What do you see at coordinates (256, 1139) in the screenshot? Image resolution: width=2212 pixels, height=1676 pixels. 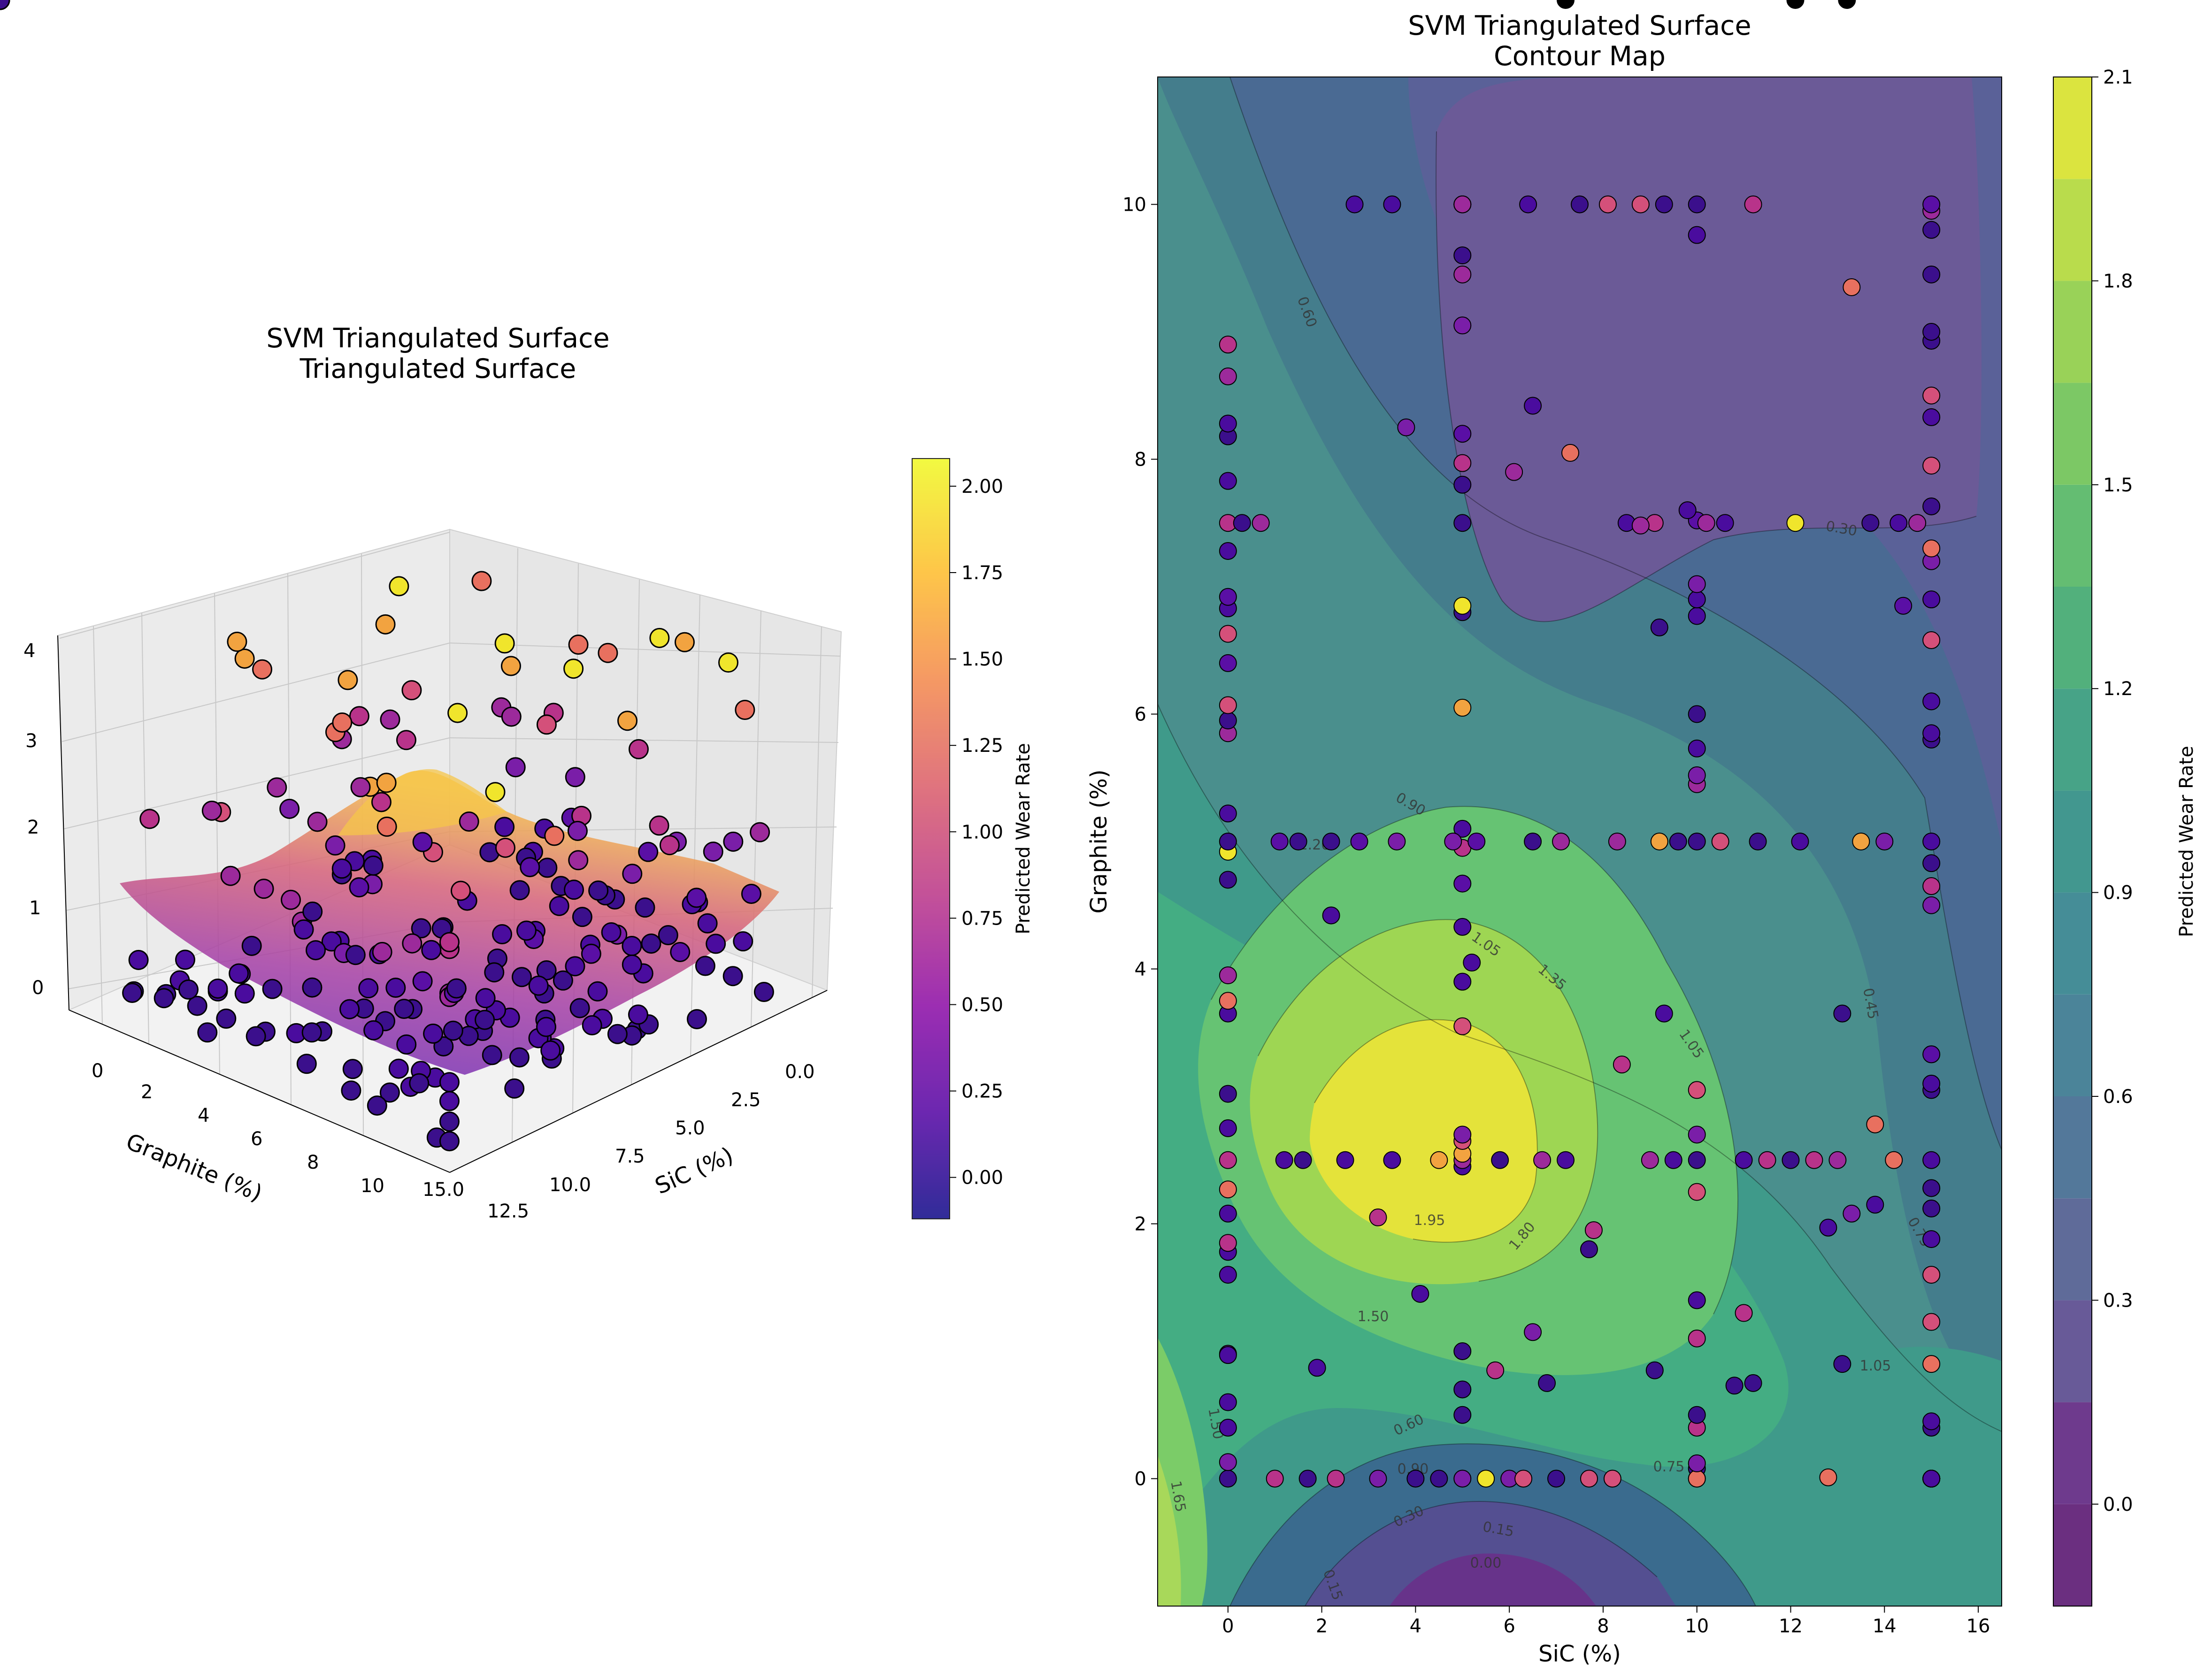 I see `graphite-tick: 6` at bounding box center [256, 1139].